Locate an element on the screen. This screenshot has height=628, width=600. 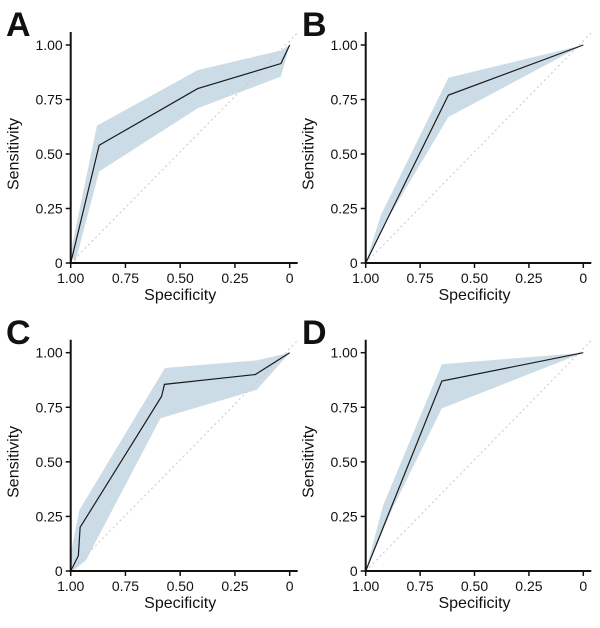
panel-label: C is located at coordinates (18, 333).